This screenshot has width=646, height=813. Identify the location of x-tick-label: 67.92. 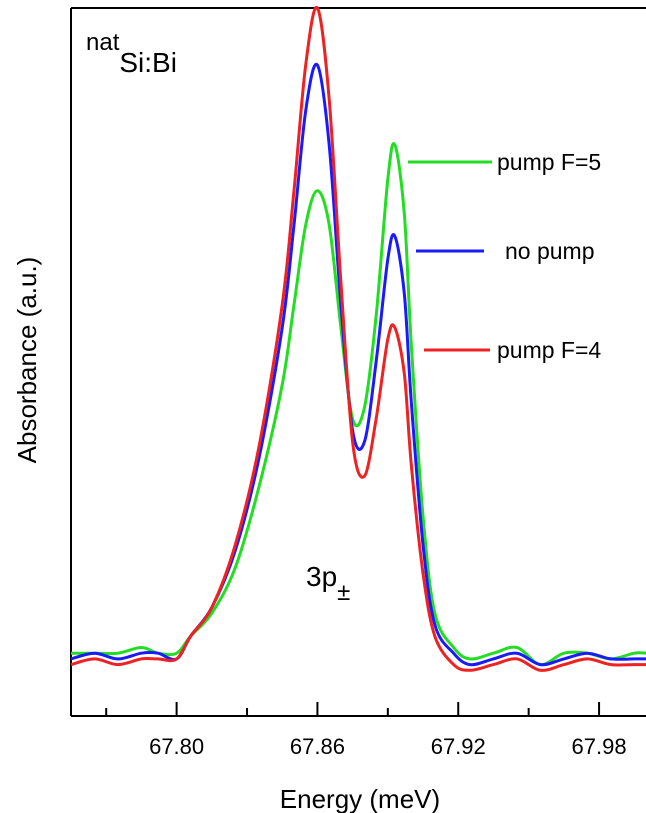
(458, 746).